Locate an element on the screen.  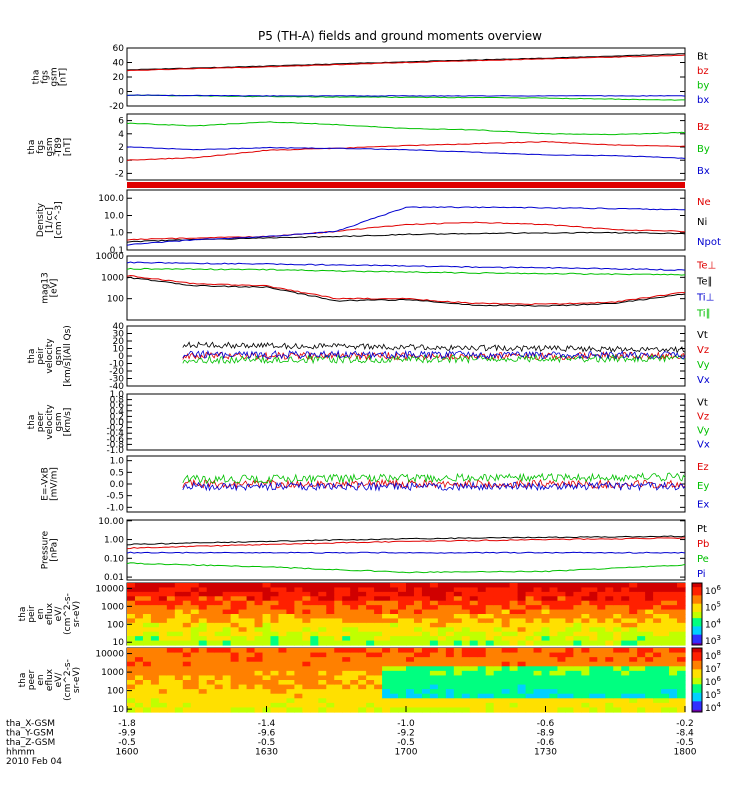
ytick-label: 6 is located at coordinates (121, 122).